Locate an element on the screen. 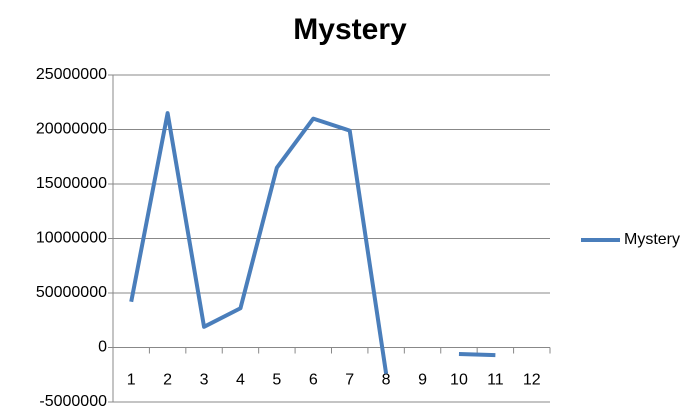 This screenshot has height=417, width=696. y-tick-label: 20000000 is located at coordinates (71, 129).